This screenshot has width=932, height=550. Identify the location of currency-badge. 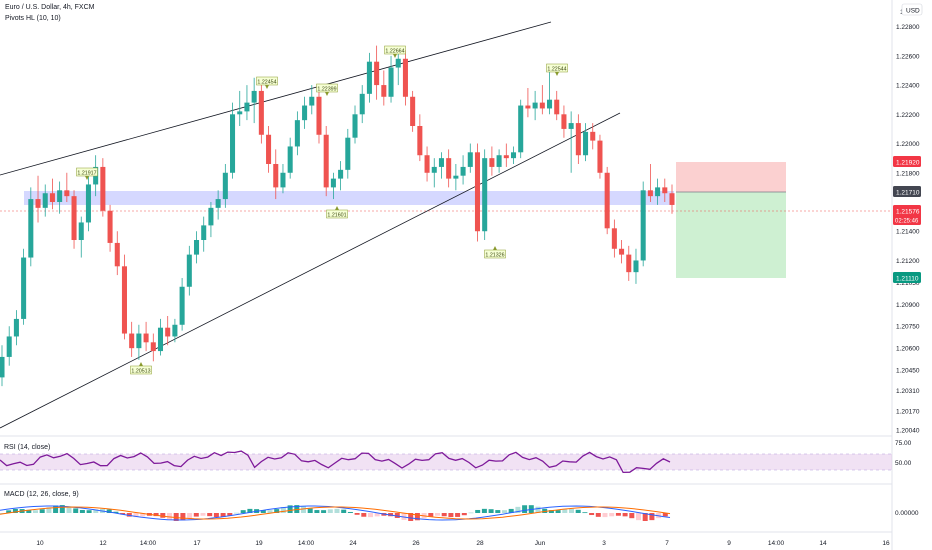
(912, 9).